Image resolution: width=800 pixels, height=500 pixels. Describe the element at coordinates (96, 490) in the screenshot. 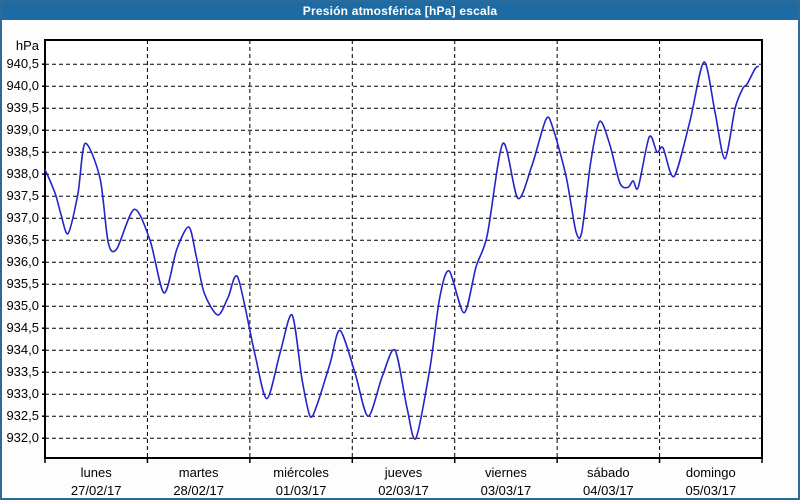

I see `x-date-label: 27/02/17` at that location.